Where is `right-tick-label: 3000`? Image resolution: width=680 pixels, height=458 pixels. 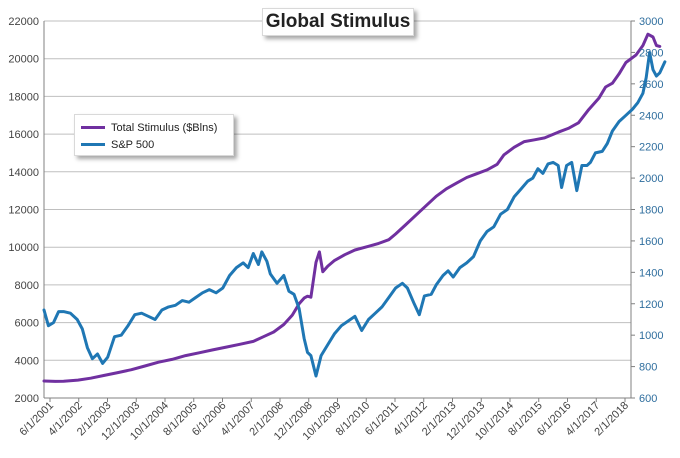
right-tick-label: 3000 is located at coordinates (651, 22).